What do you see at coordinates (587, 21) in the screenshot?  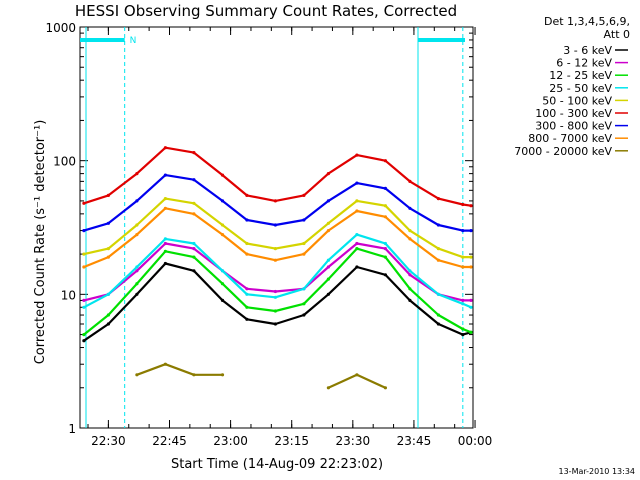 I see `legend-title-line-1: Det 1,3,4,5,6,9,` at bounding box center [587, 21].